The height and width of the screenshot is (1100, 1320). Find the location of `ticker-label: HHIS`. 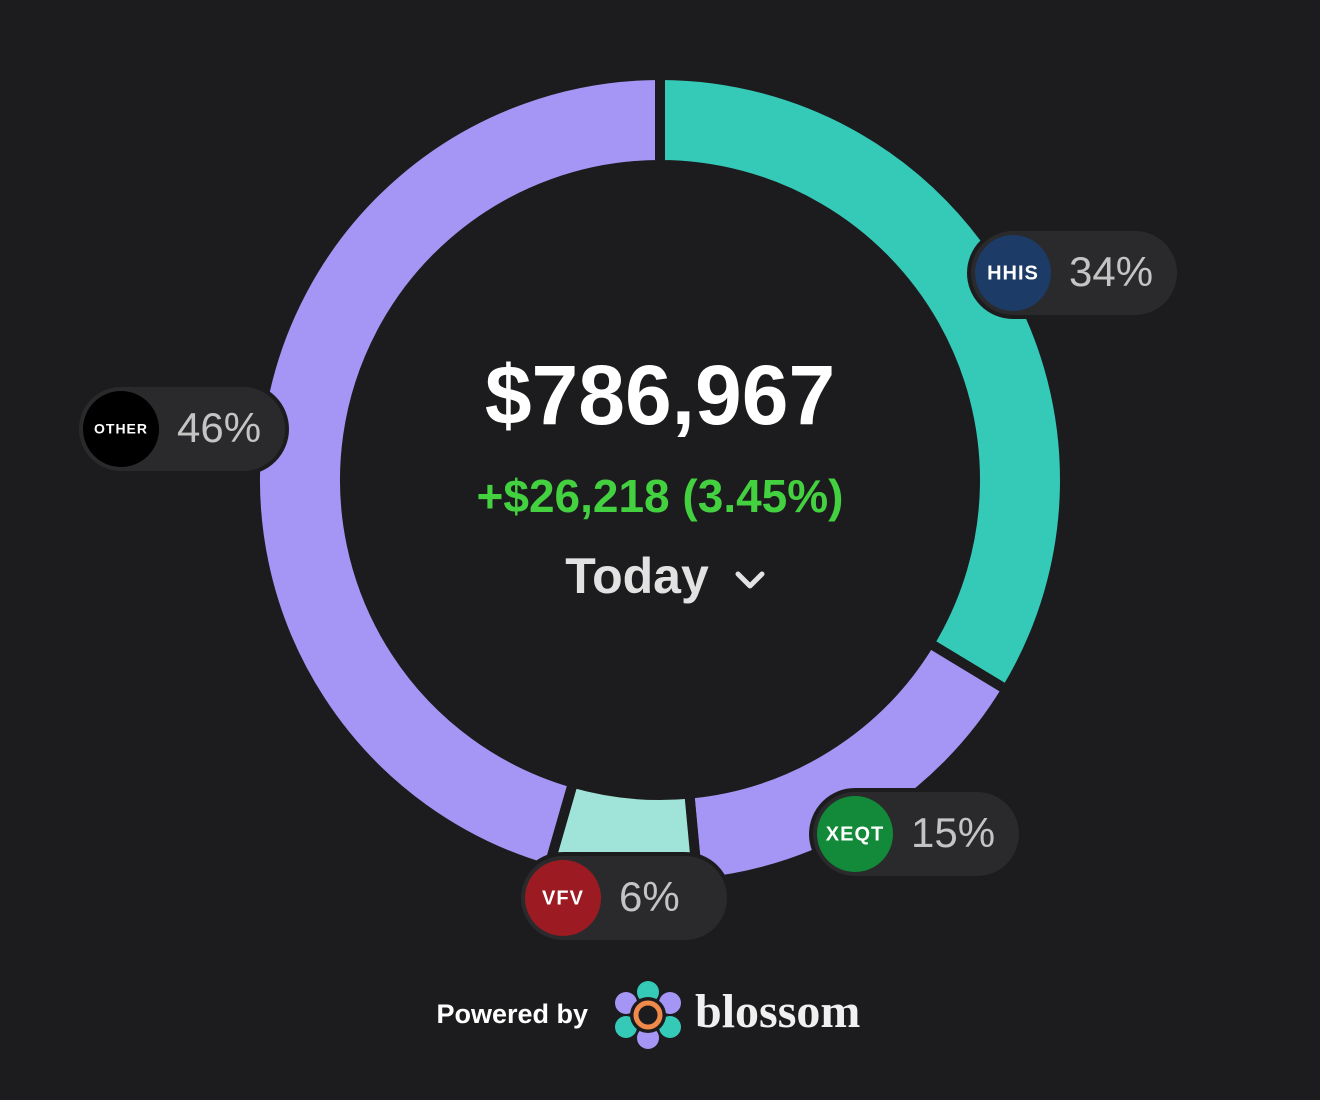

ticker-label: HHIS is located at coordinates (1013, 273).